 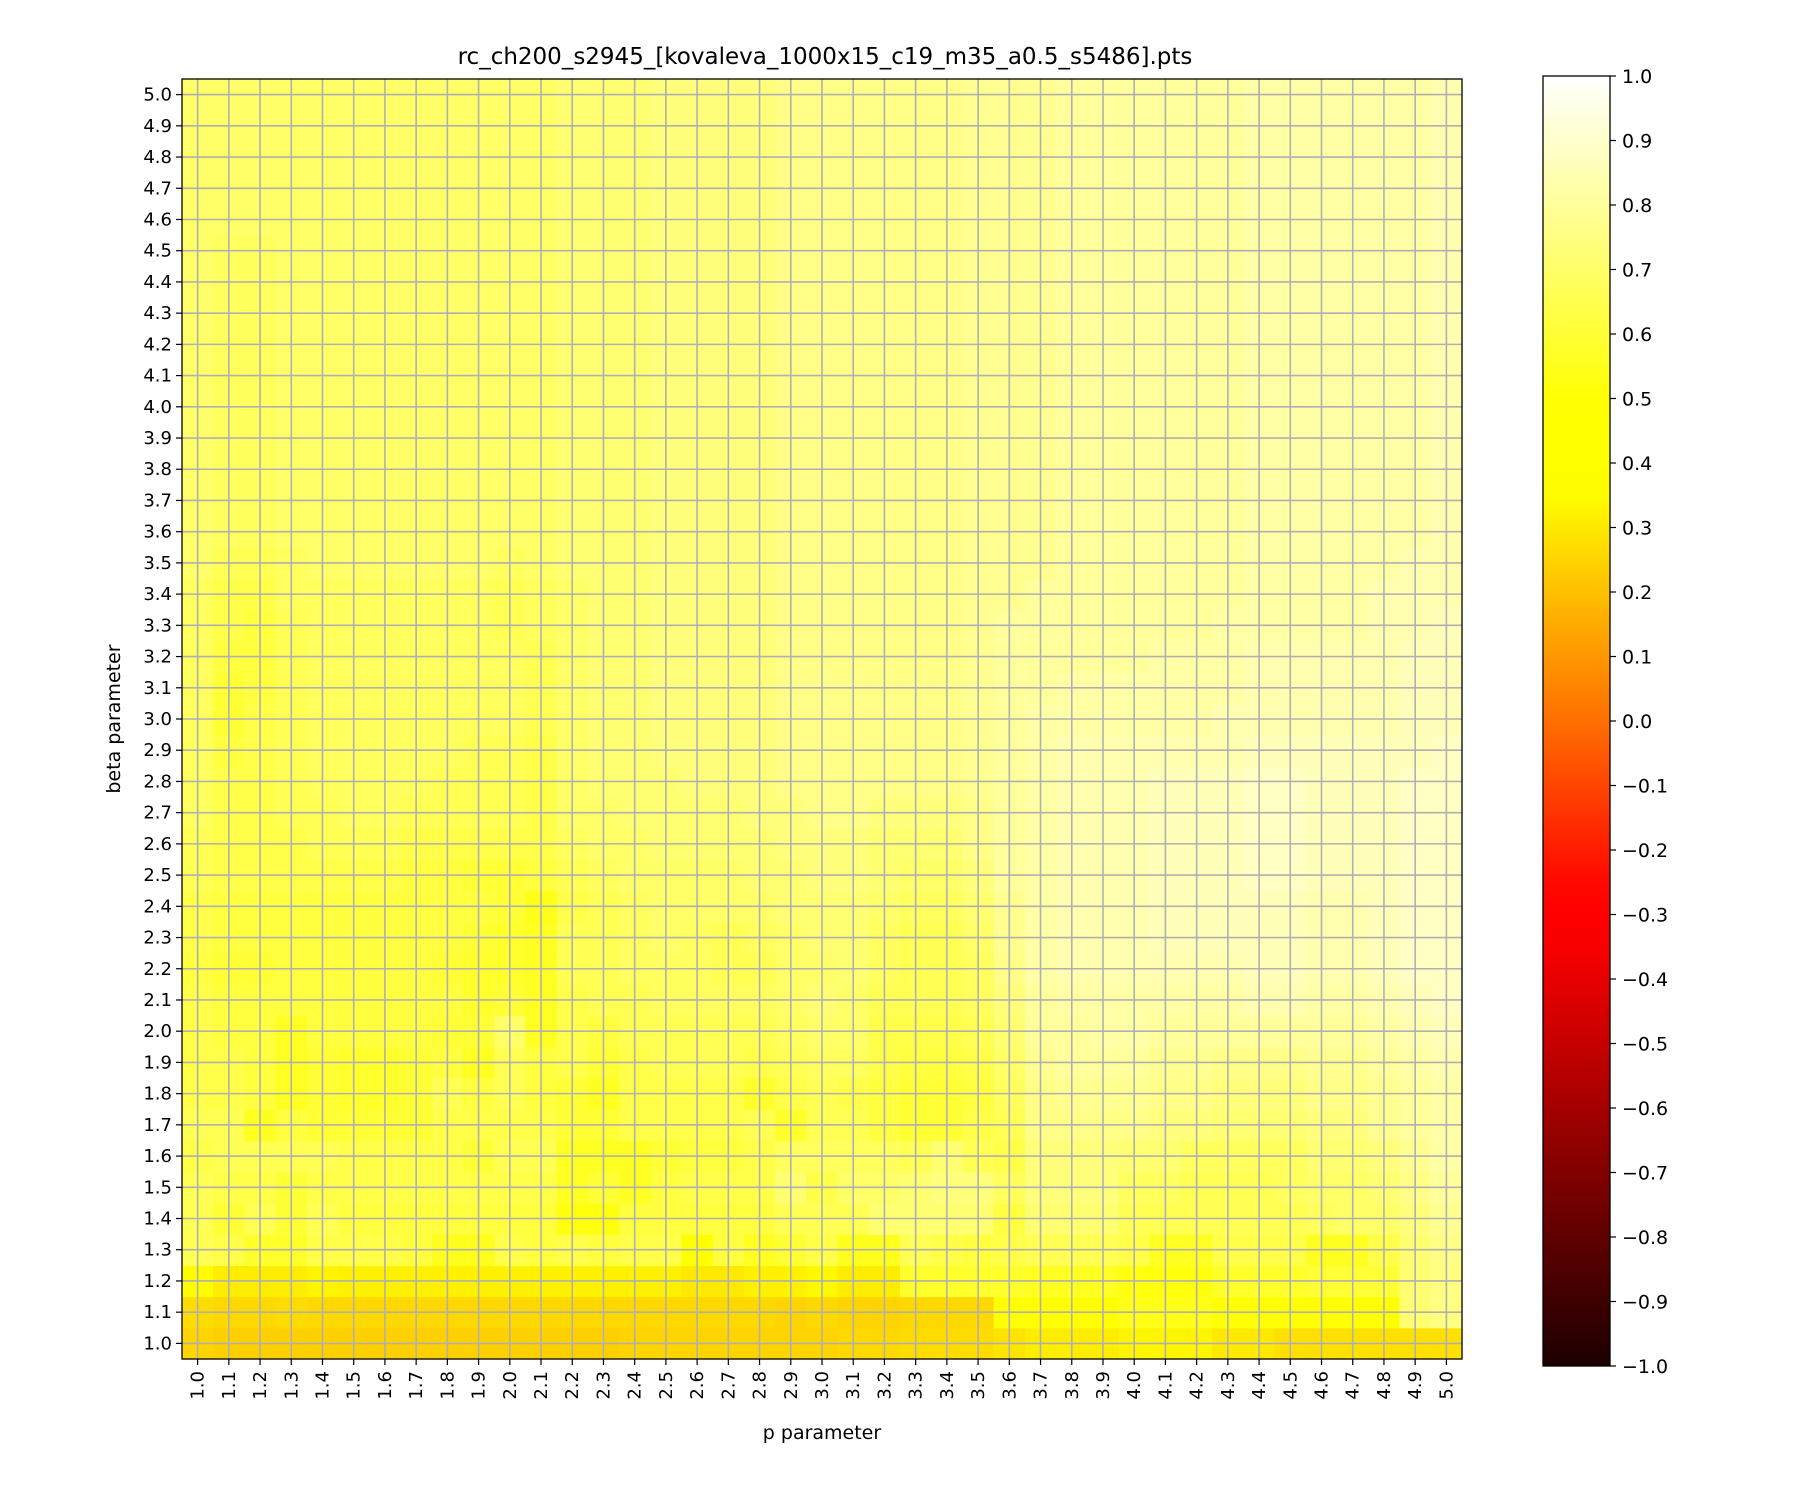 I want to click on x-tick-label: 4.9, so click(x=1415, y=1385).